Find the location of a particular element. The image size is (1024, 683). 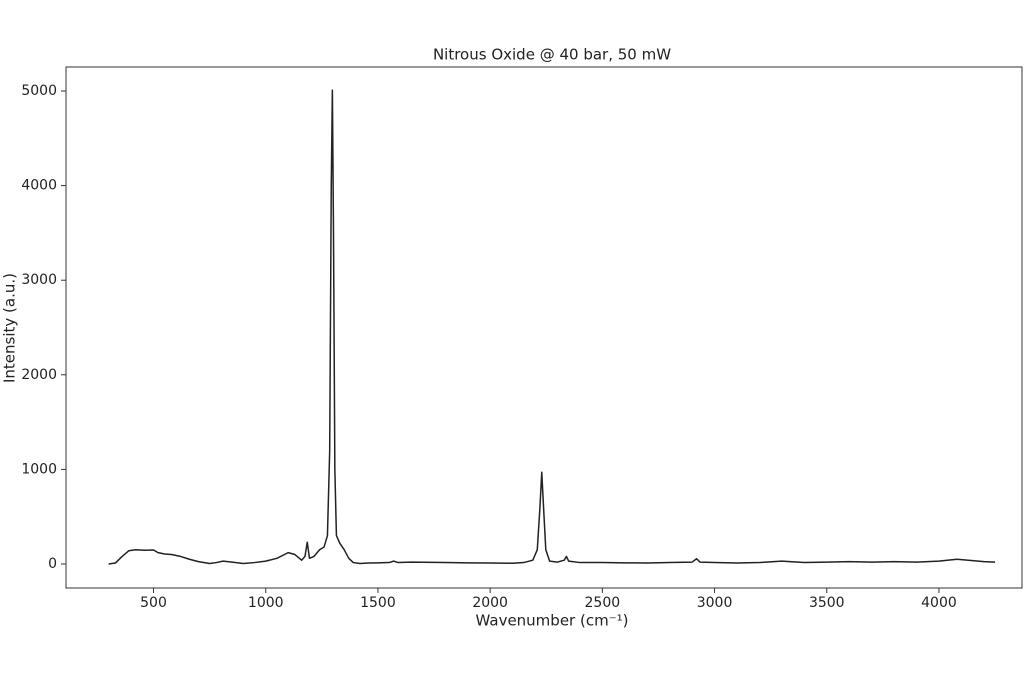

y-tick-label: 5000 is located at coordinates (39, 91).